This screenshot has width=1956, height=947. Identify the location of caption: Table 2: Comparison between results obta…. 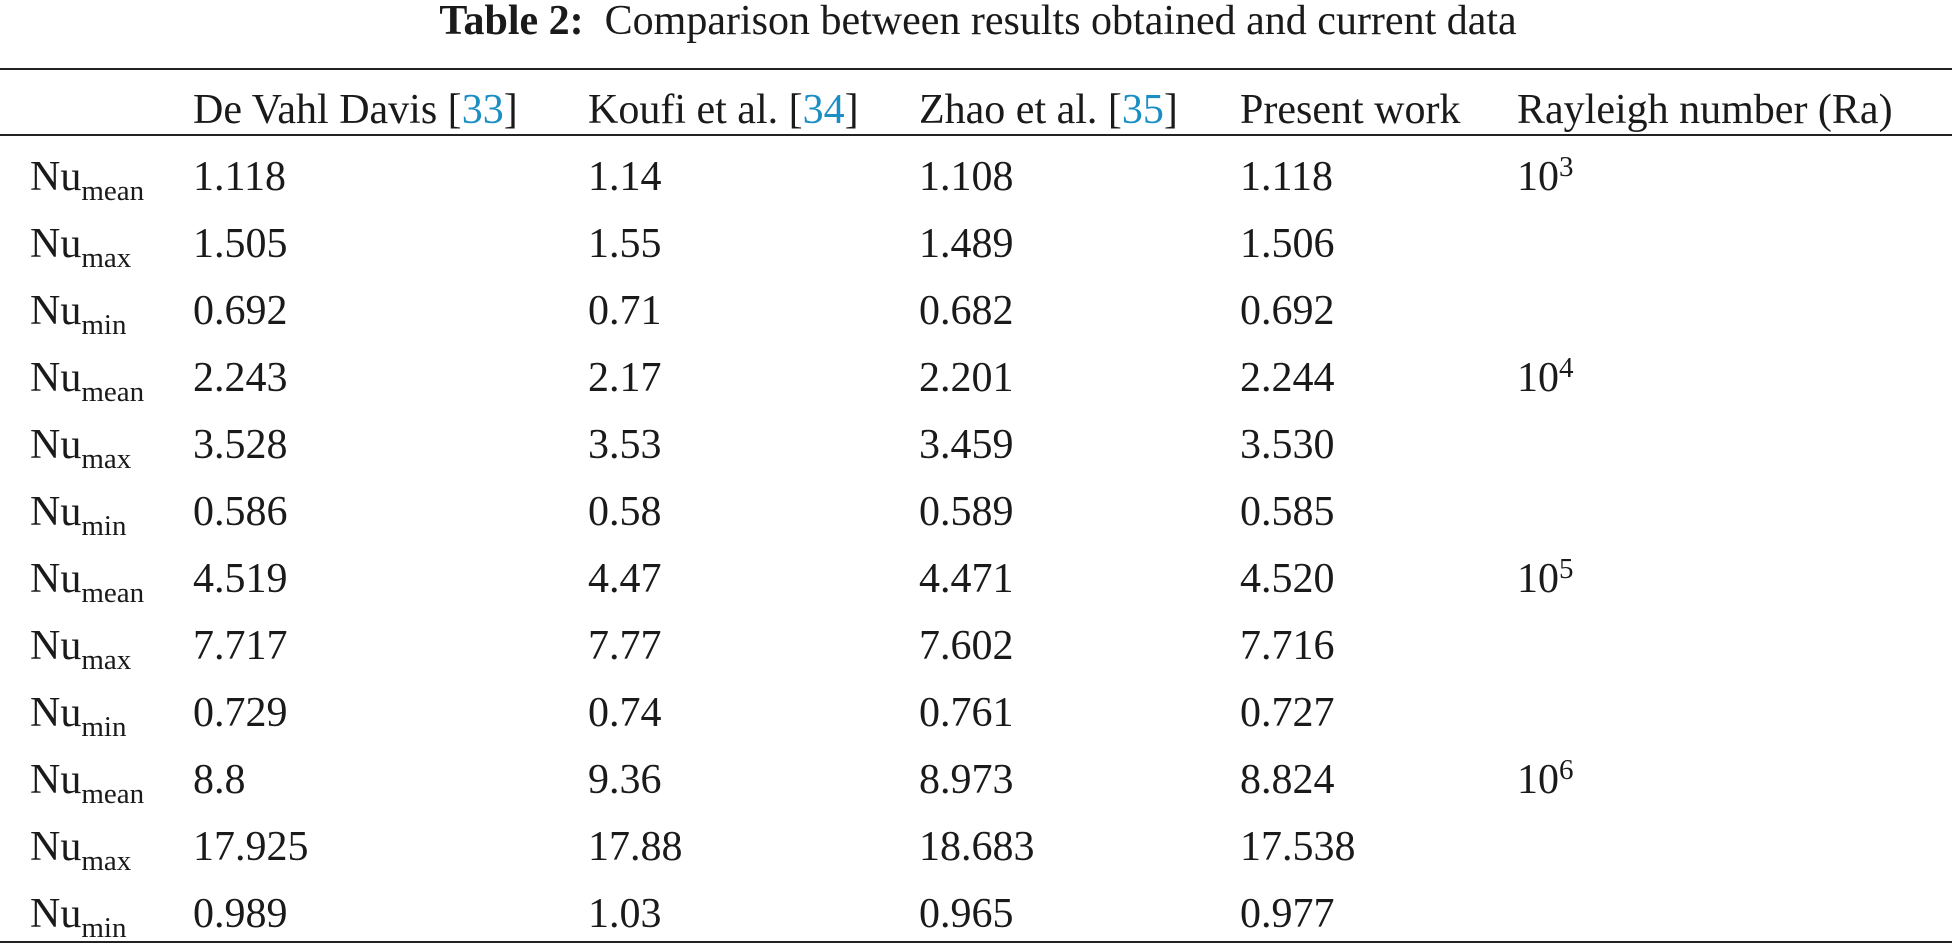
(978, 21).